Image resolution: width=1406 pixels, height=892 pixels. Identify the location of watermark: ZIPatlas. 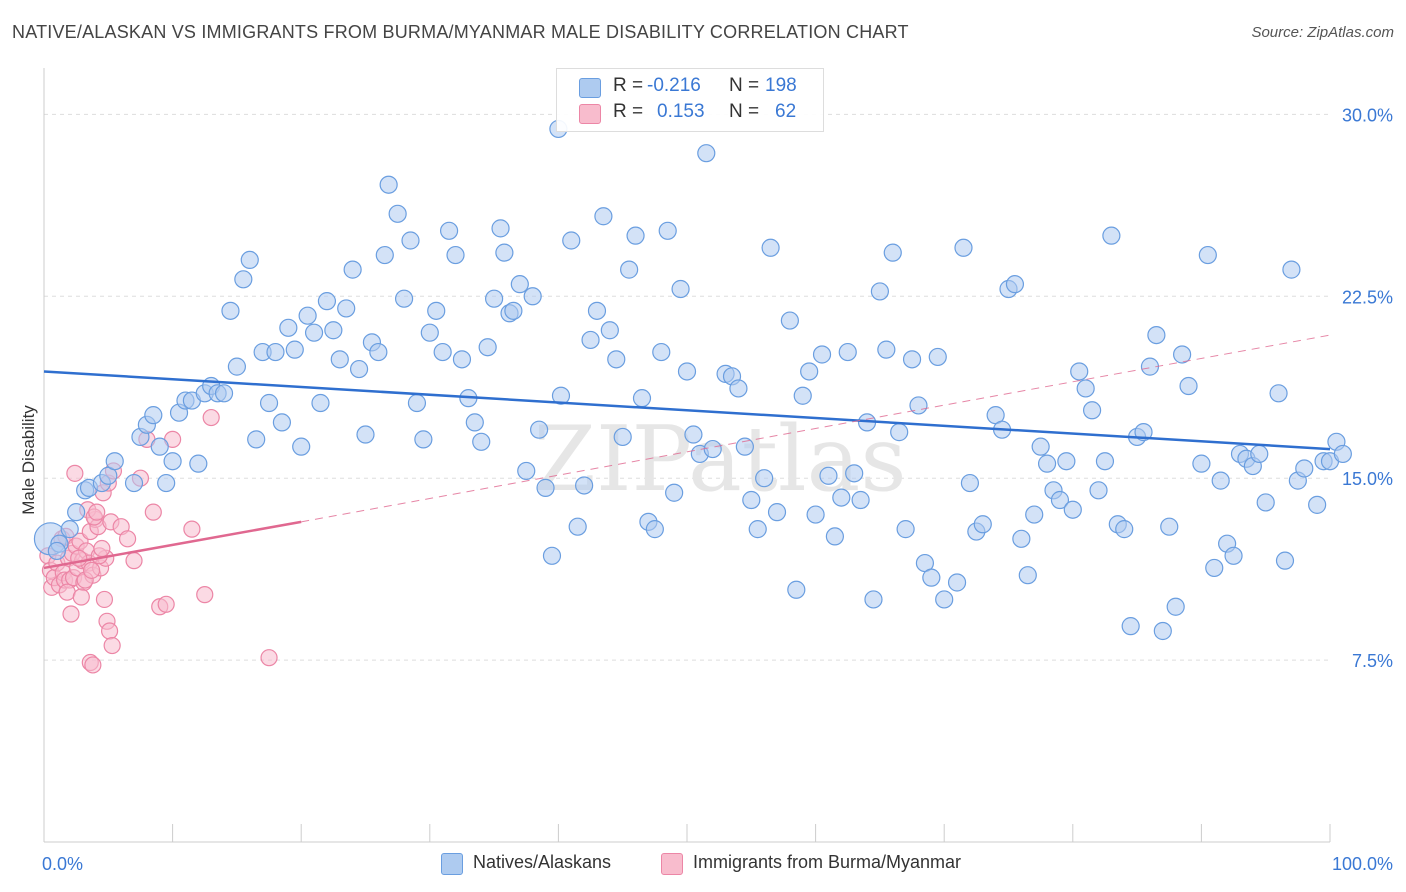
(719, 459).